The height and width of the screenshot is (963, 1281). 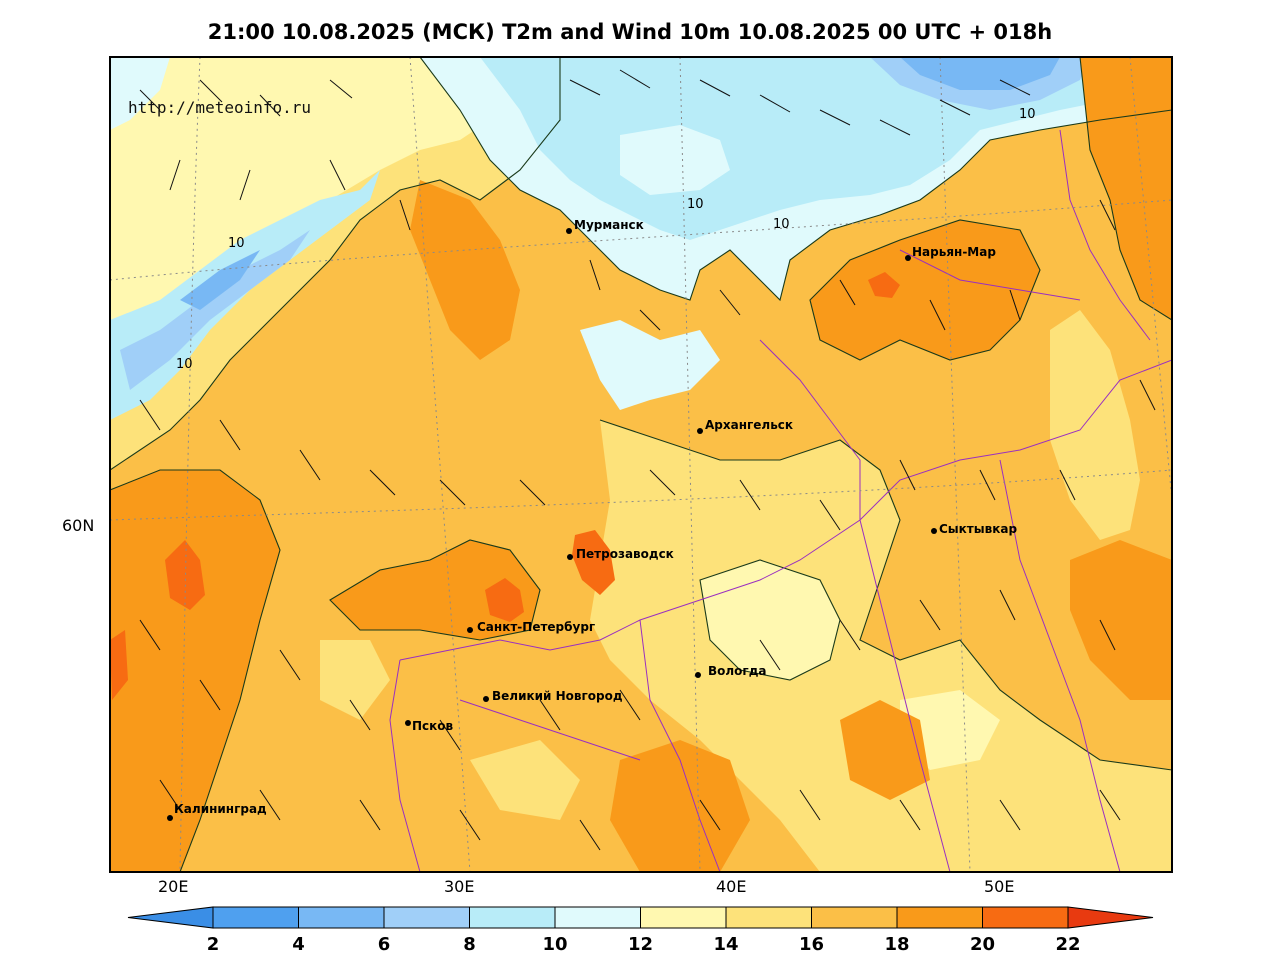 What do you see at coordinates (469, 944) in the screenshot?
I see `colorbar-tick-label: 8` at bounding box center [469, 944].